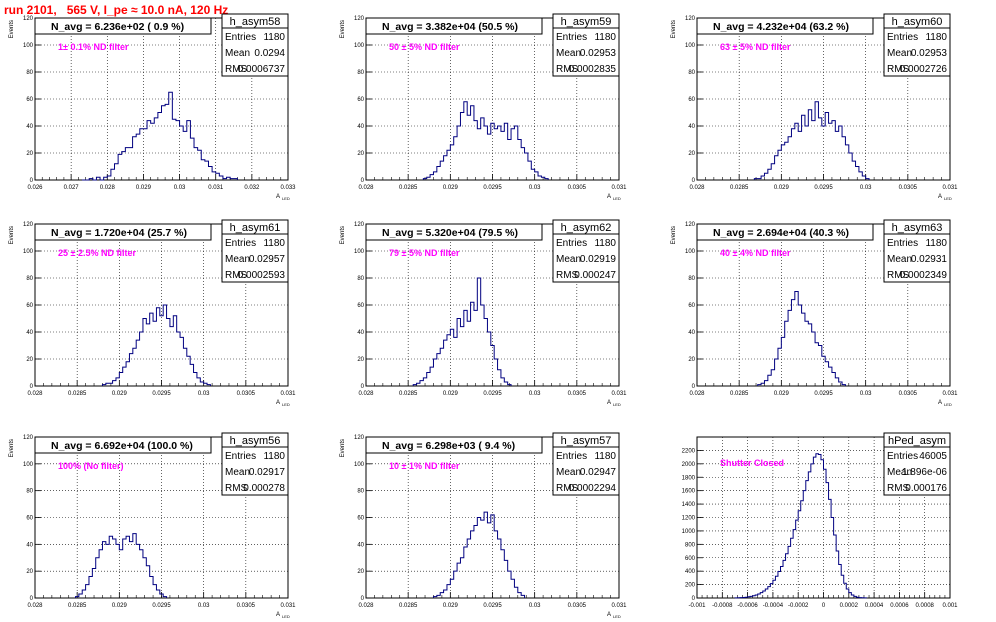 The image size is (996, 622). I want to click on stats-label: RMS, so click(898, 69).